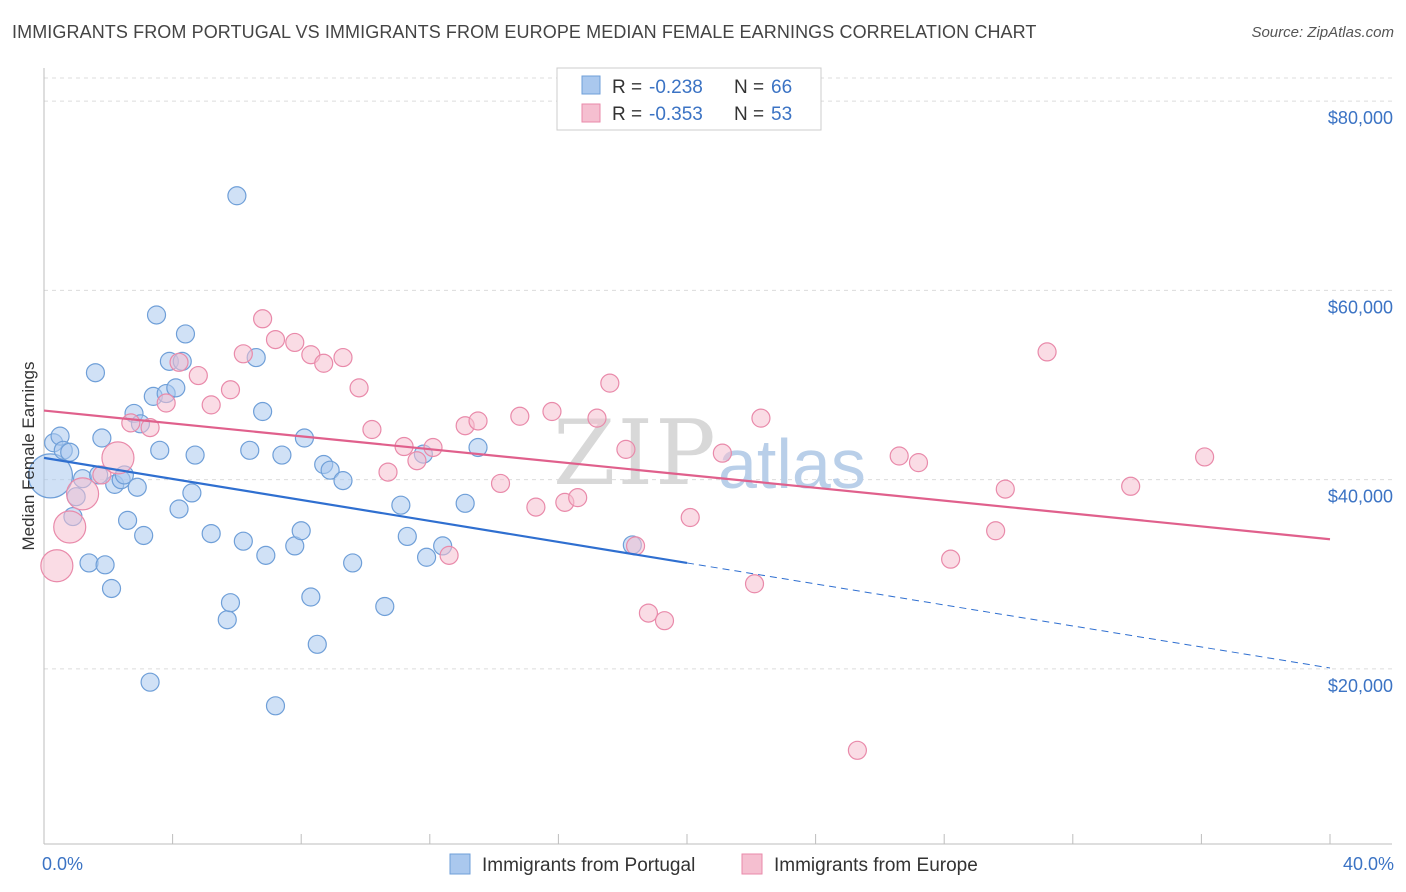  Describe the element at coordinates (676, 114) in the screenshot. I see `stats-europe-r-value: -0.353` at that location.